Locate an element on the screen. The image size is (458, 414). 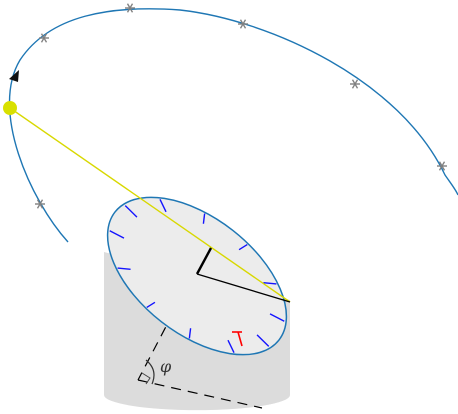
noon-marker is located at coordinates (237, 339).